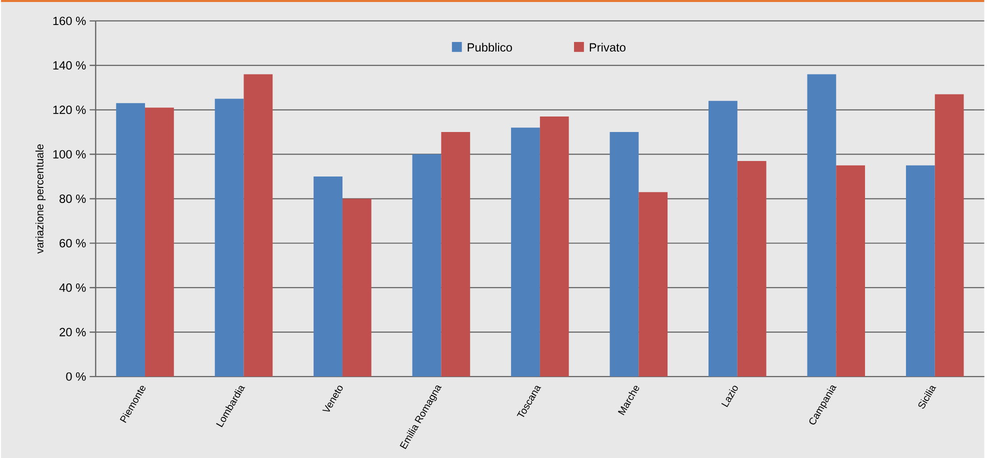 The image size is (987, 458). What do you see at coordinates (40, 199) in the screenshot?
I see `y-axis-title: variazione percentuale` at bounding box center [40, 199].